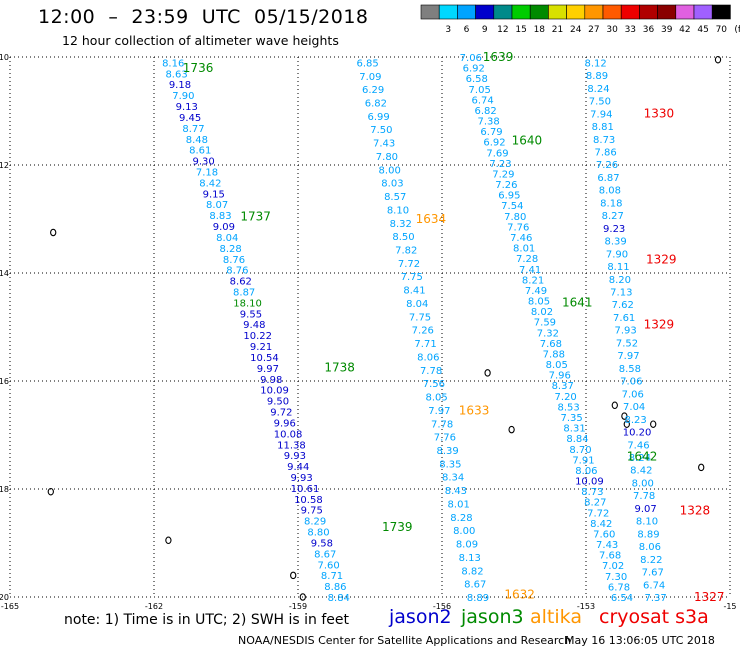 The image size is (740, 650). What do you see at coordinates (621, 293) in the screenshot?
I see `wave-height-value: 7.13` at bounding box center [621, 293].